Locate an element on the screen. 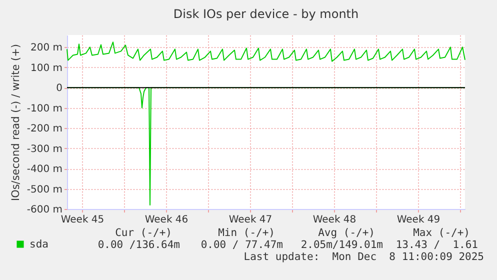 Image resolution: width=497 pixels, height=280 pixels. text: Cur (-/+) is located at coordinates (143, 233).